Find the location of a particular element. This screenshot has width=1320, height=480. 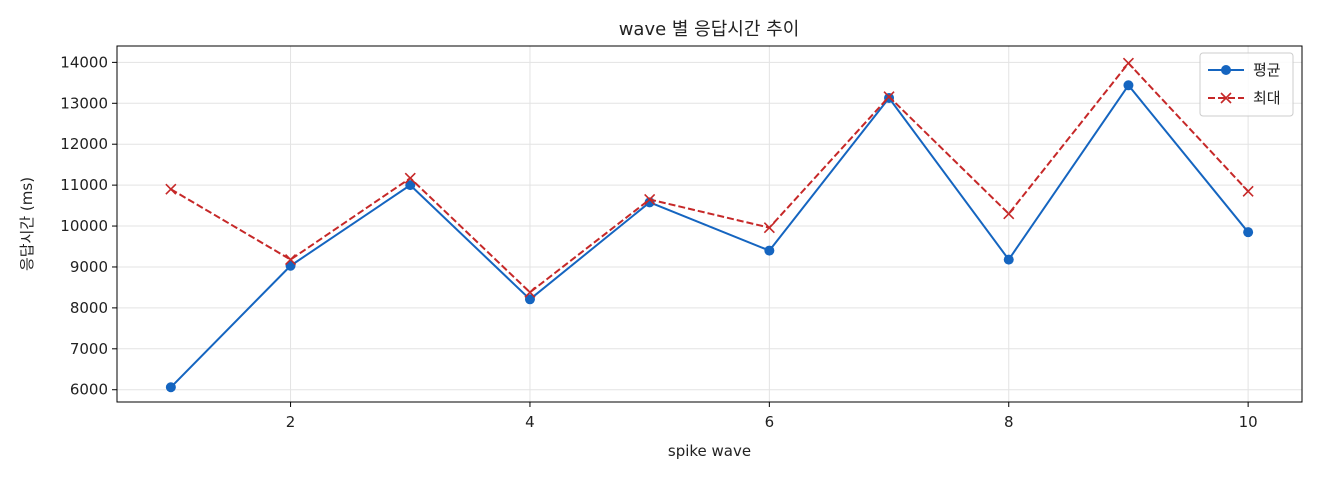

y-axis-label: 응답시간 (ms) is located at coordinates (27, 224).